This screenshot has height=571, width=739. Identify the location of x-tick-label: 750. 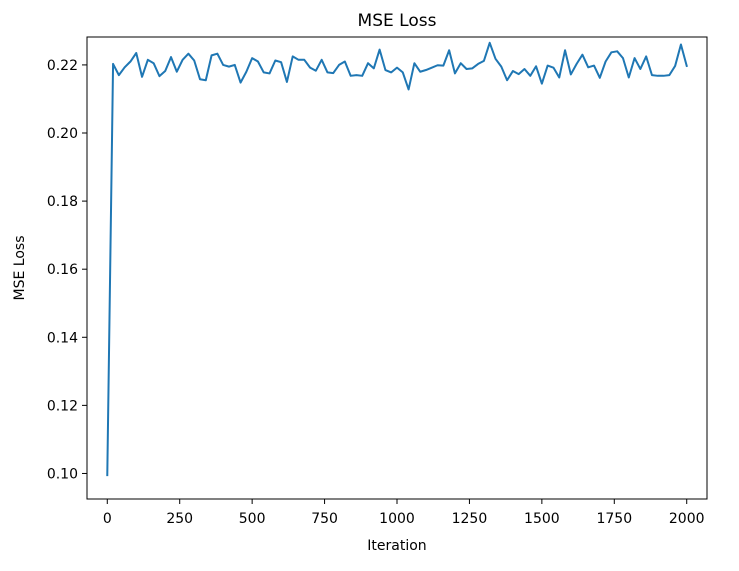
(324, 519).